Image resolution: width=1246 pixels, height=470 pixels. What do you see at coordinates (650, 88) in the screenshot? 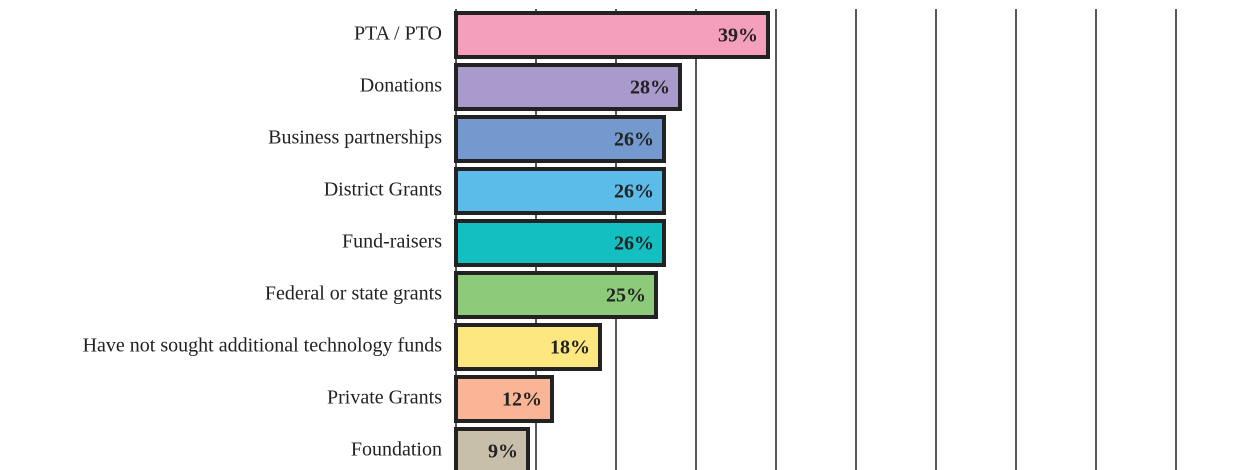
I see `value-label: 28%` at bounding box center [650, 88].